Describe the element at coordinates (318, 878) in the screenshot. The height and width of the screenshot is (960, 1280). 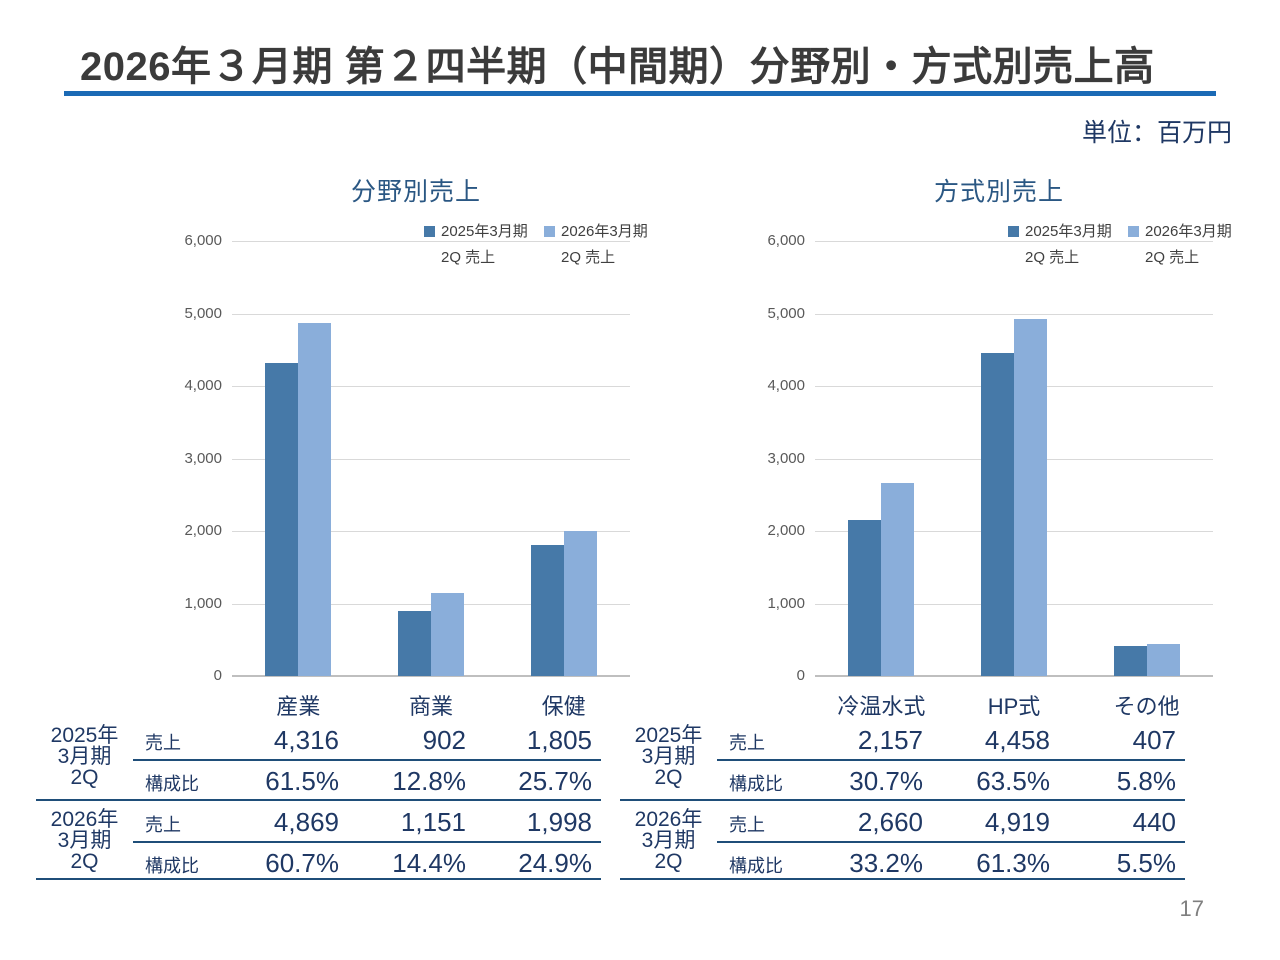
I see `table-bottom-line` at that location.